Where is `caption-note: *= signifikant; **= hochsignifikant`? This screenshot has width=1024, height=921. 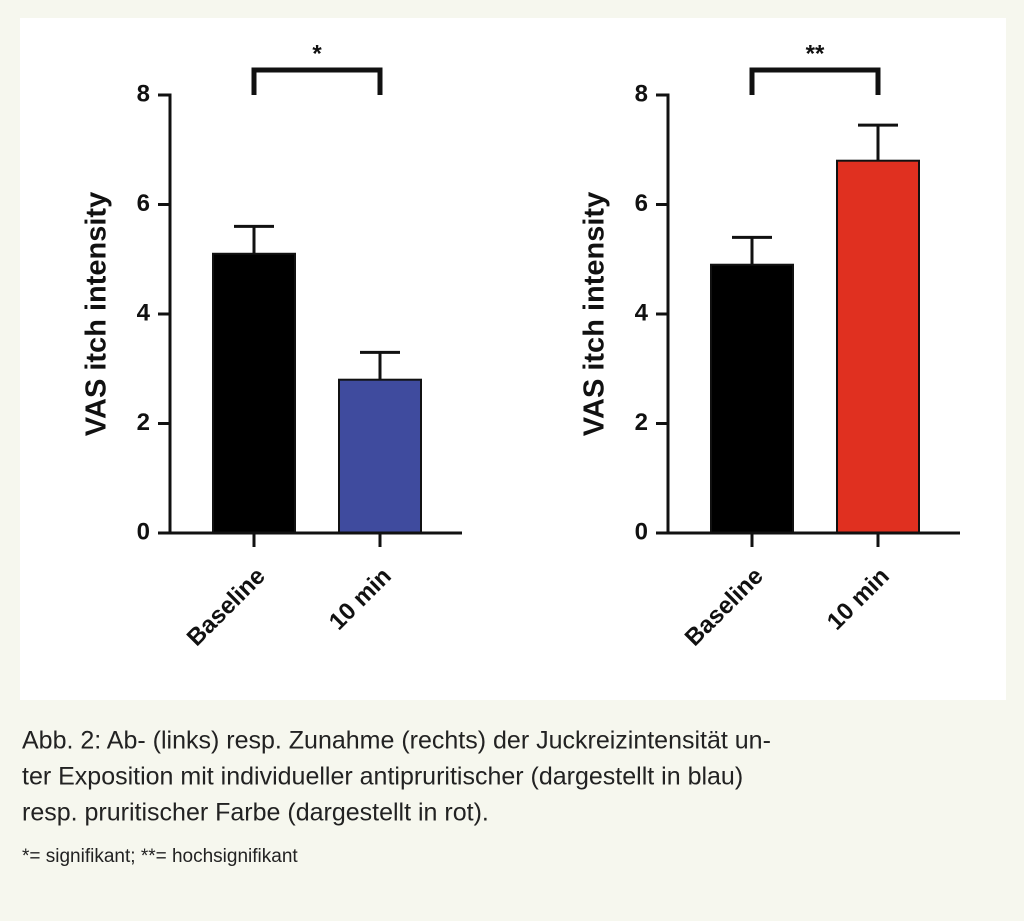 caption-note: *= signifikant; **= hochsignifikant is located at coordinates (160, 856).